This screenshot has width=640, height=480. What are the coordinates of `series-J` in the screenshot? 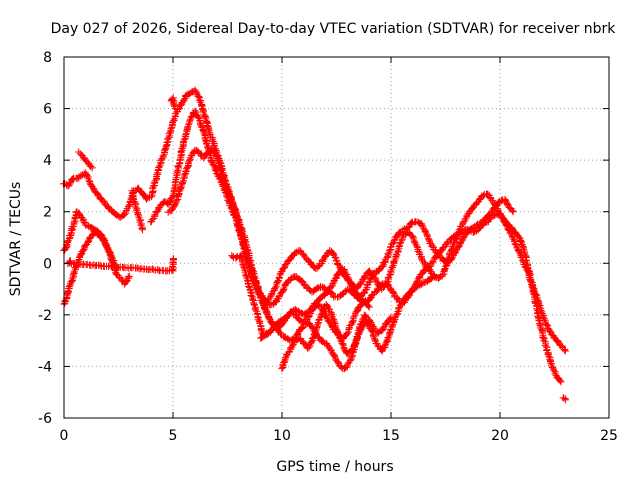 It's located at (120, 265).